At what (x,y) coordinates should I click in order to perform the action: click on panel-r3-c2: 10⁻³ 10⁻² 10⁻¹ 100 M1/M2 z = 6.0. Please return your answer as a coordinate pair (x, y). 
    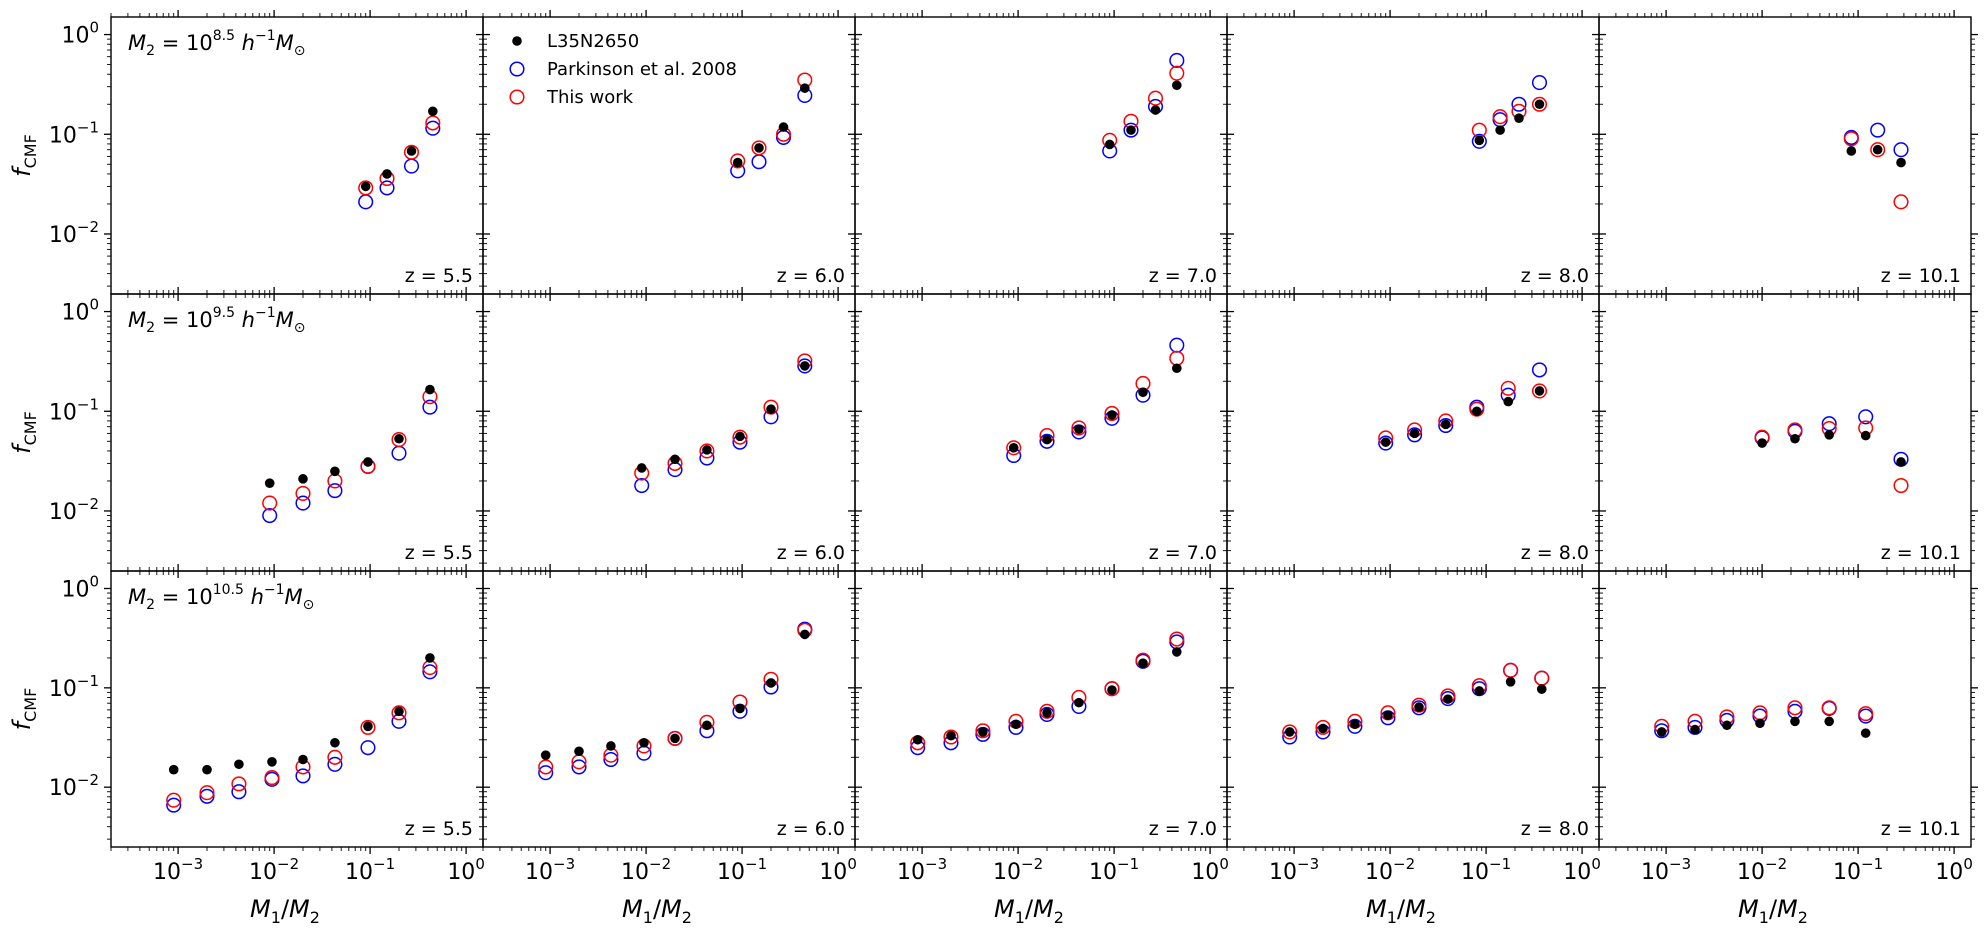
    Looking at the image, I should click on (669, 745).